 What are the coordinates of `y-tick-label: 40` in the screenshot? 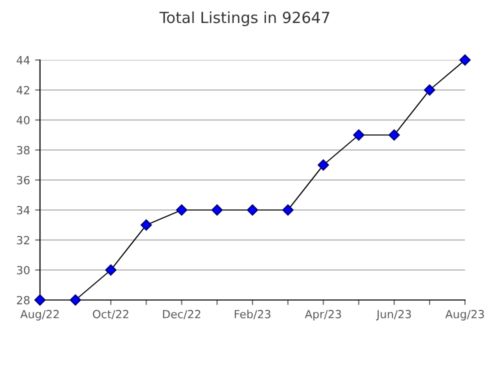 It's located at (23, 120).